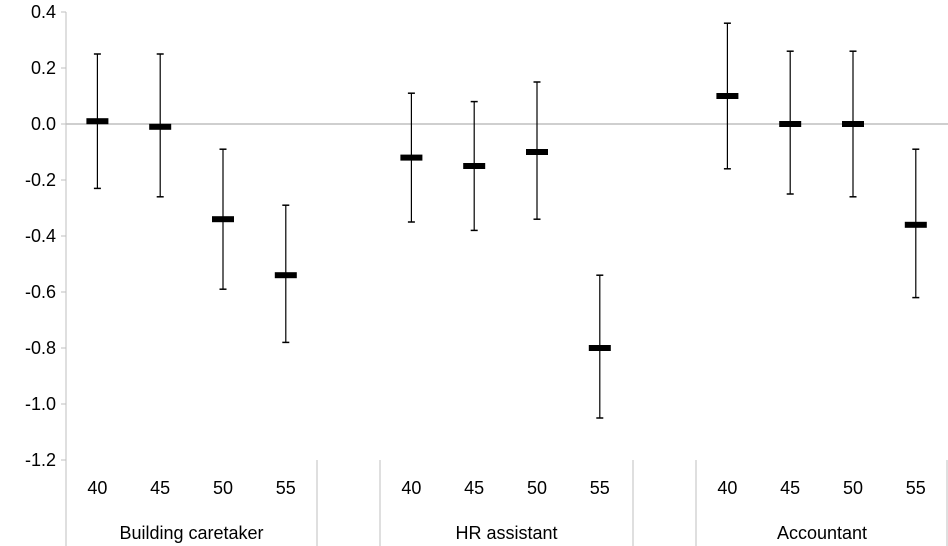 The width and height of the screenshot is (948, 546). Describe the element at coordinates (40, 236) in the screenshot. I see `y-tick-label: -0.4` at that location.